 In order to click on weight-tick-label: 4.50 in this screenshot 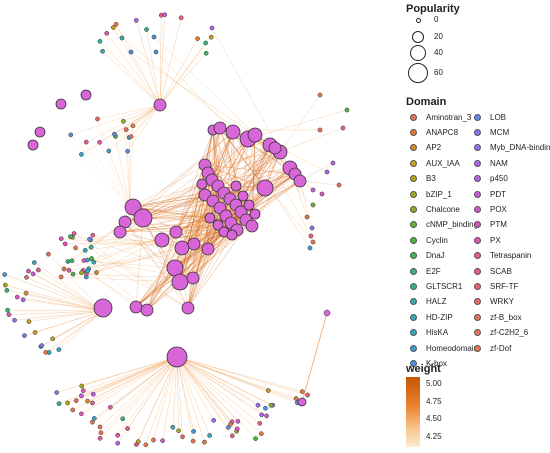, I will do `click(434, 418)`.